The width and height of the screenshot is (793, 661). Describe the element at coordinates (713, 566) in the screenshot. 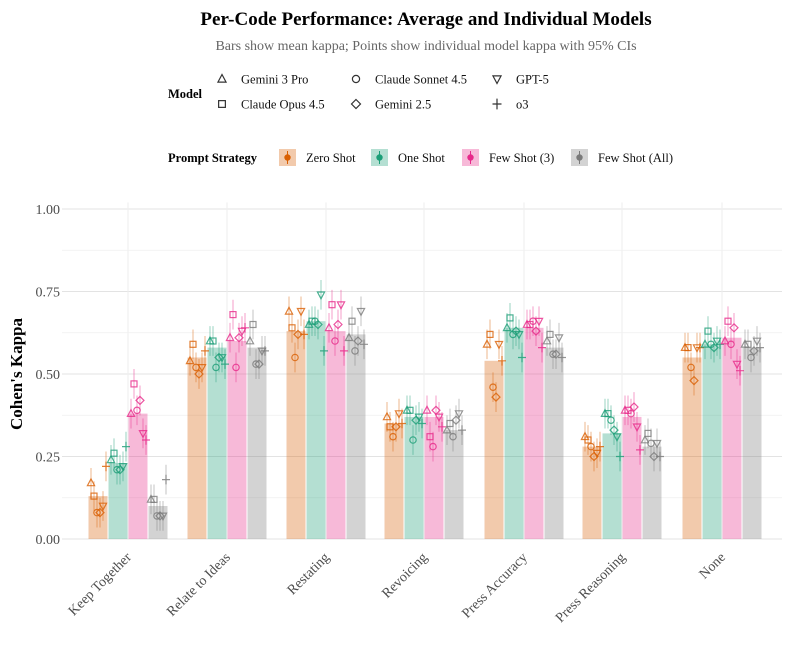

I see `x-tick-label: None` at that location.